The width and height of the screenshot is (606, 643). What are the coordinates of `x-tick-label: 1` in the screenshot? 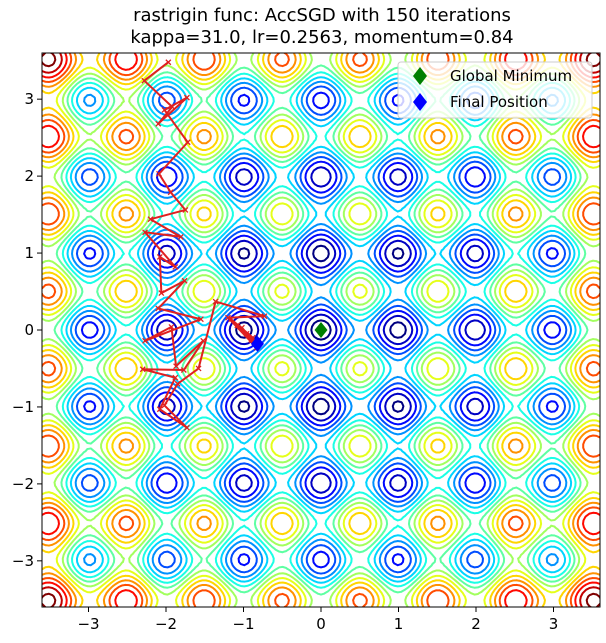 It's located at (399, 624).